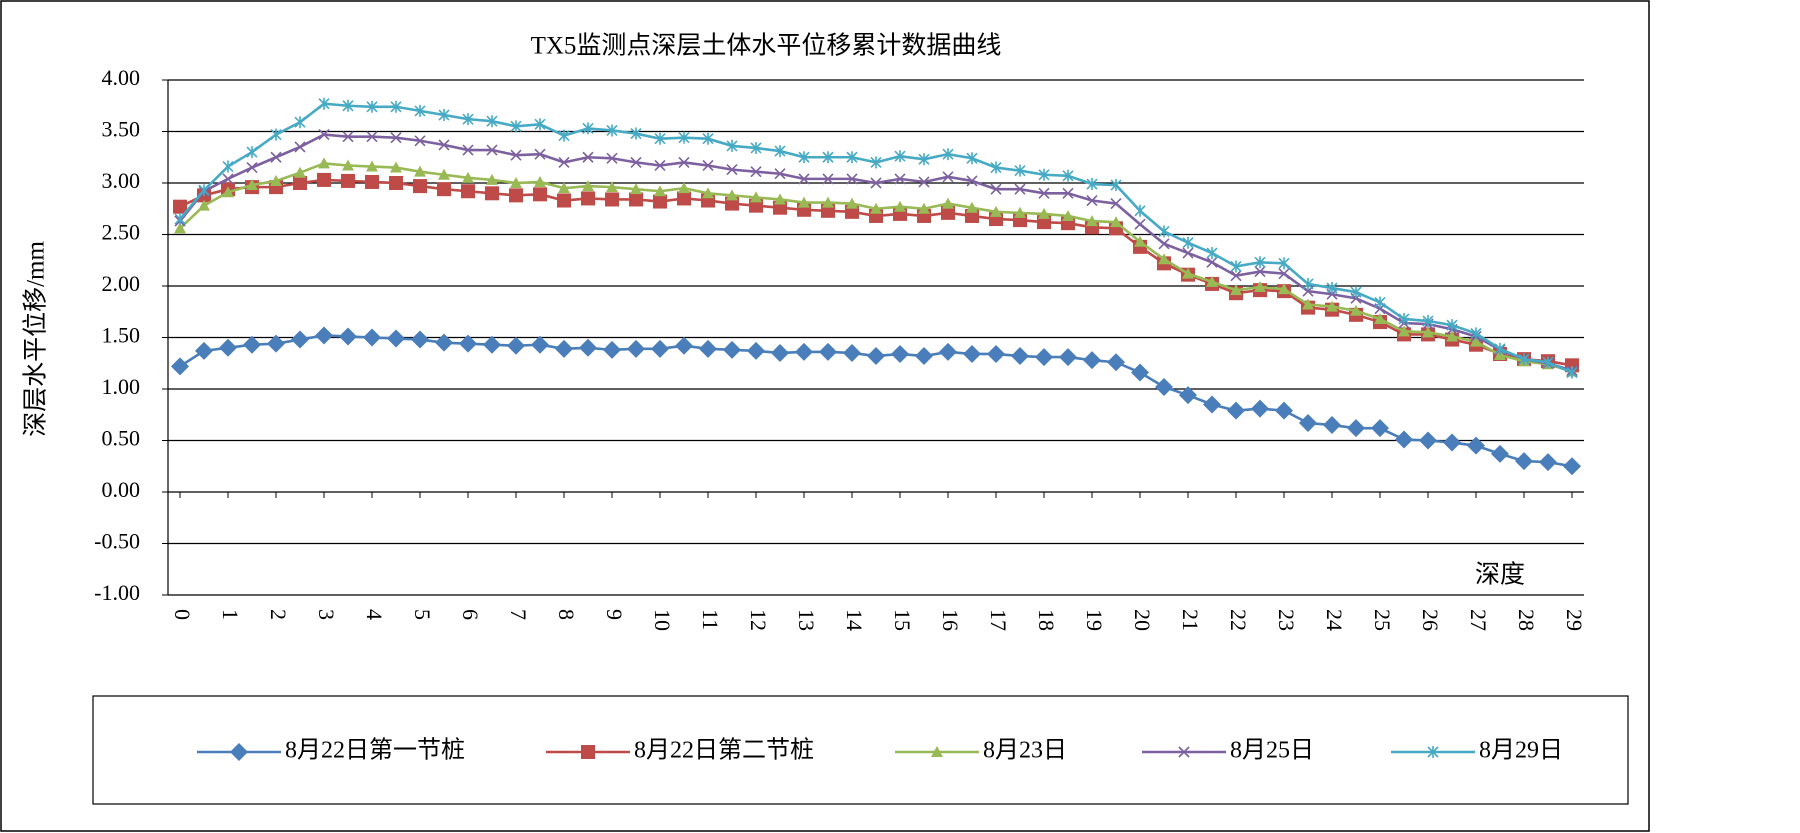 The height and width of the screenshot is (833, 1800). I want to click on x-tick-label: 11, so click(710, 619).